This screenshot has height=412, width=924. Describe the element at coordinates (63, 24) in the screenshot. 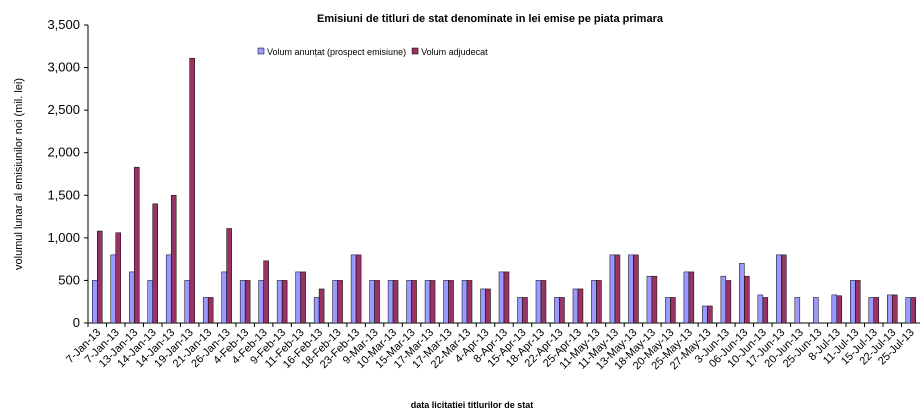

I see `y-tick-label: 3,500` at that location.